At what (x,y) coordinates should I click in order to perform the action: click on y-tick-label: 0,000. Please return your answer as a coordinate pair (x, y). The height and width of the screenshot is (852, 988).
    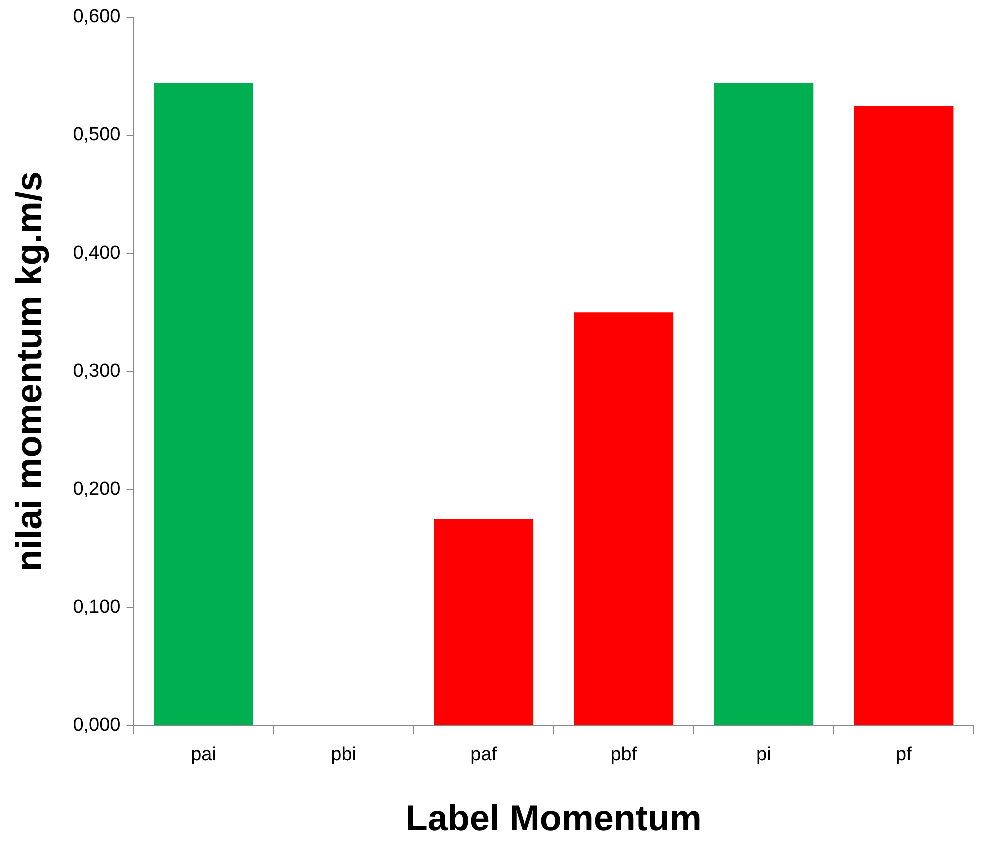
    Looking at the image, I should click on (97, 725).